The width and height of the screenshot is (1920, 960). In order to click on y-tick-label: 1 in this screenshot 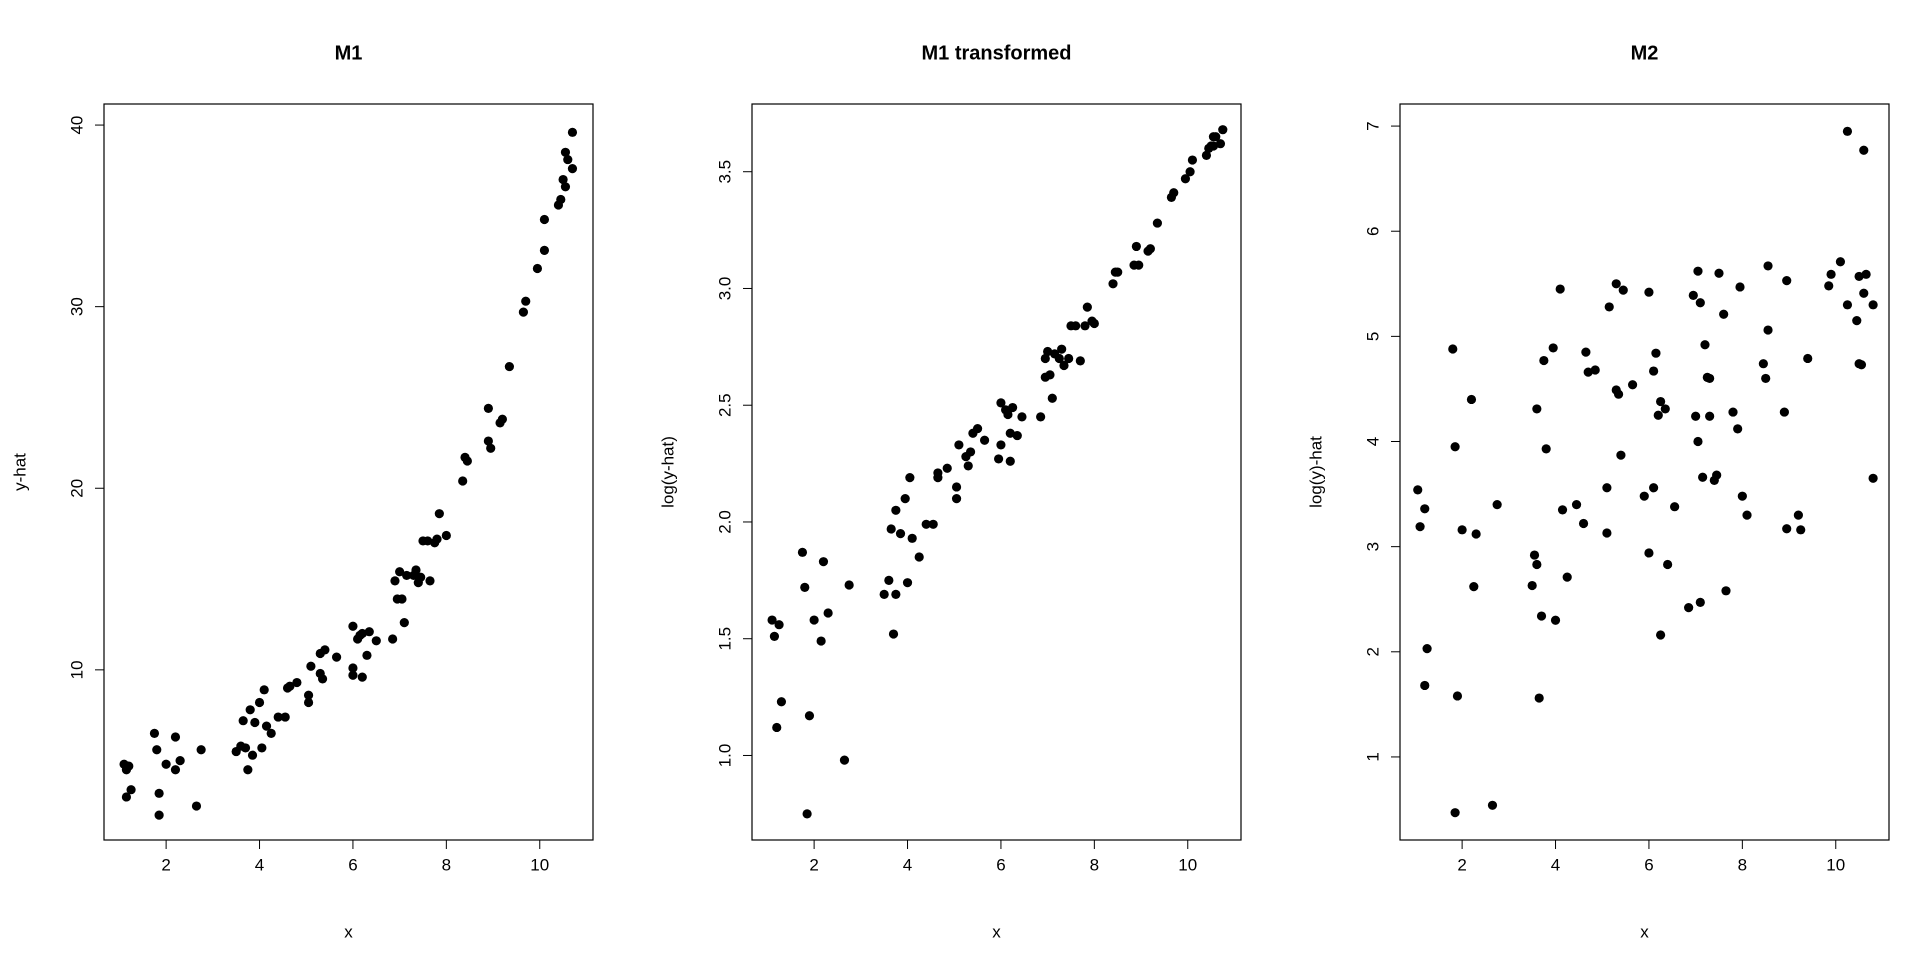, I will do `click(1372, 756)`.